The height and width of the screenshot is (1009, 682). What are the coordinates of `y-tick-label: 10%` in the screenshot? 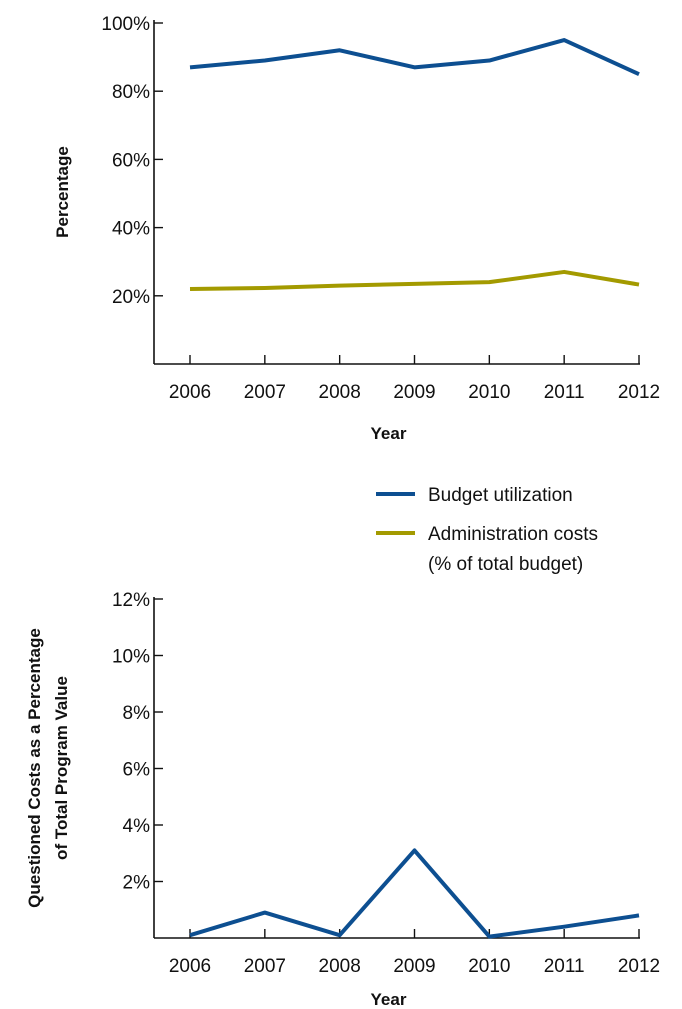 It's located at (131, 657).